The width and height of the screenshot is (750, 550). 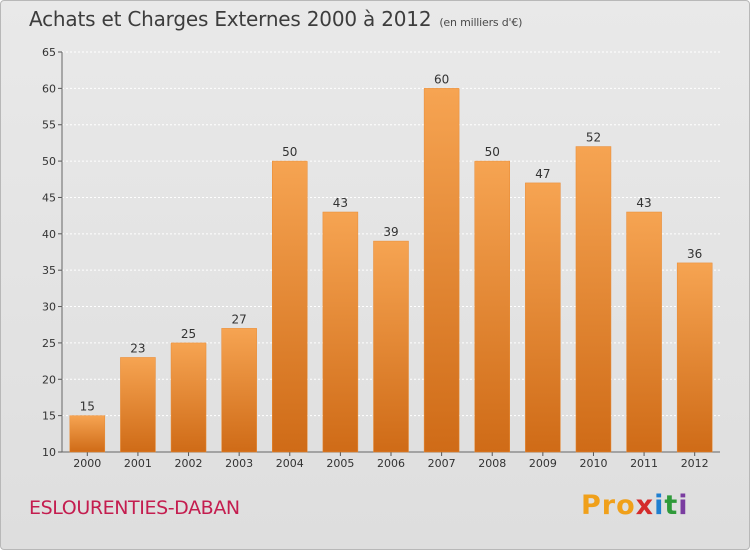 What do you see at coordinates (644, 463) in the screenshot?
I see `x-tick-label: 2011` at bounding box center [644, 463].